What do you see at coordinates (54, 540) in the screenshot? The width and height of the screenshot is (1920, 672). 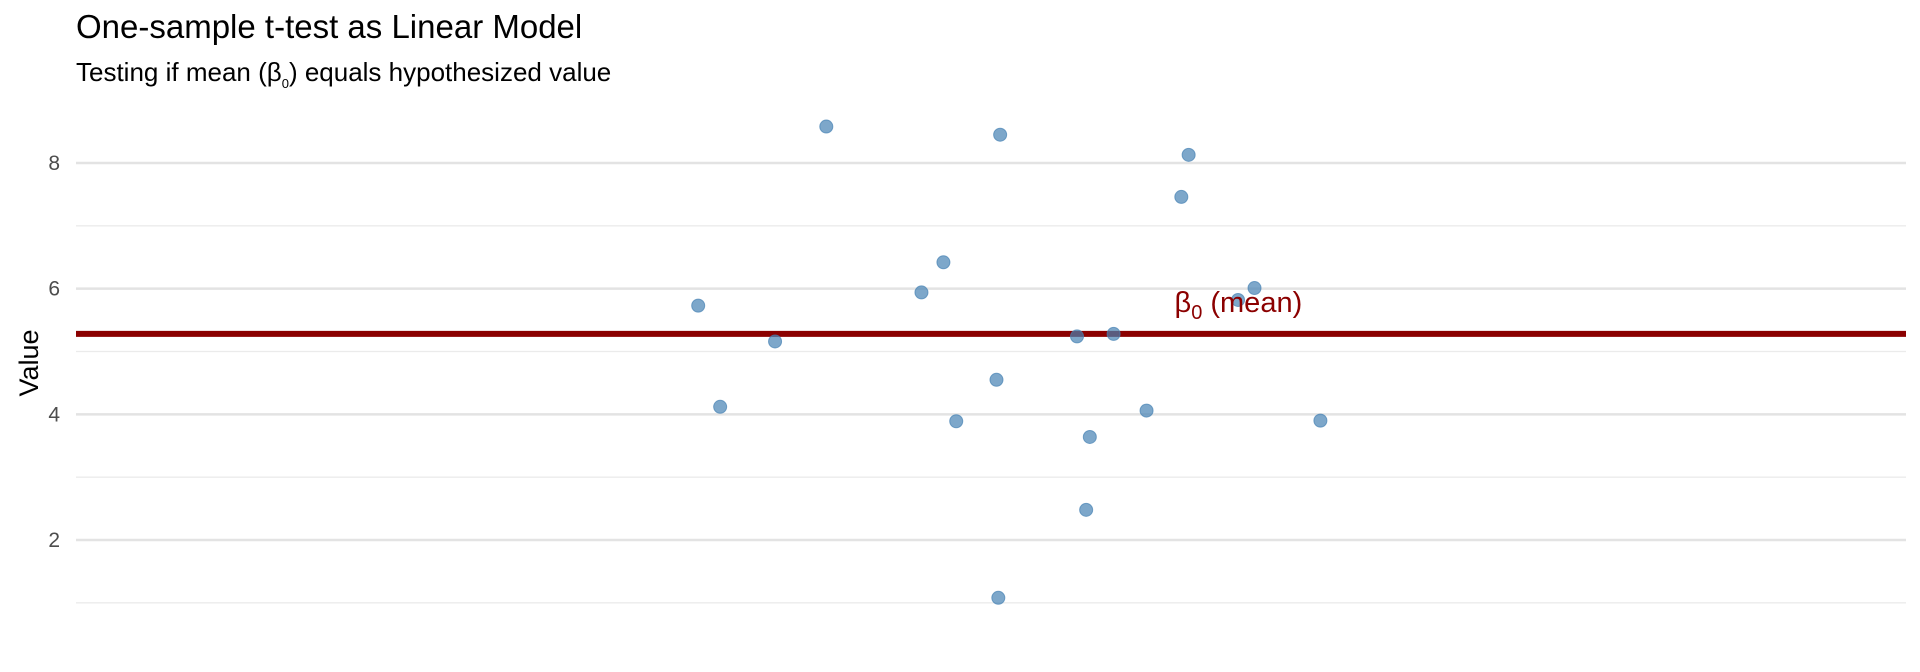 I see `y-tick-label: 2` at bounding box center [54, 540].